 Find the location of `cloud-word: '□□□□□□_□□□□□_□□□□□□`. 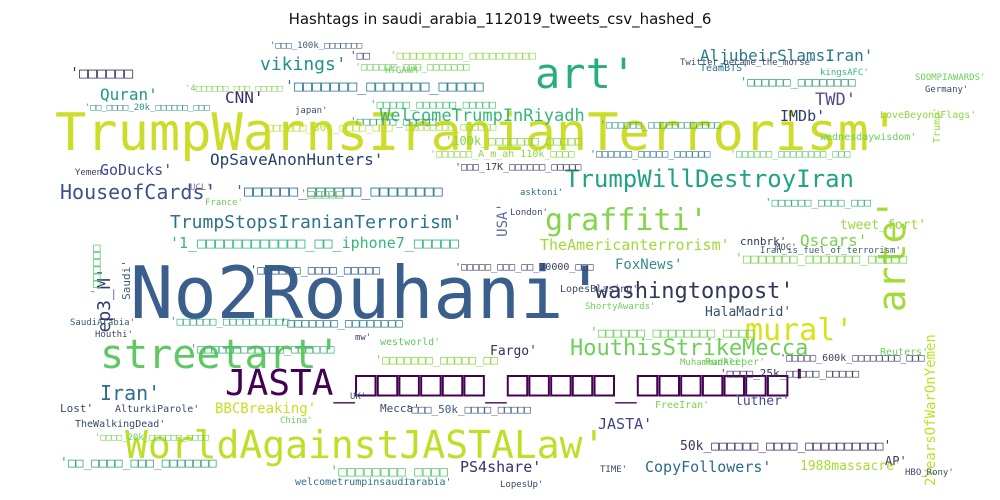

cloud-word: '□□□□□□_□□□□□_□□□□□□ is located at coordinates (650, 154).